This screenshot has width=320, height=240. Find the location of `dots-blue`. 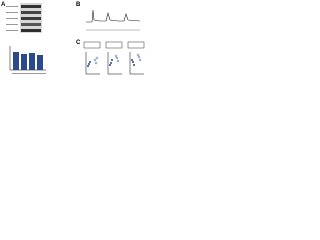

dots-blue is located at coordinates (111, 63).